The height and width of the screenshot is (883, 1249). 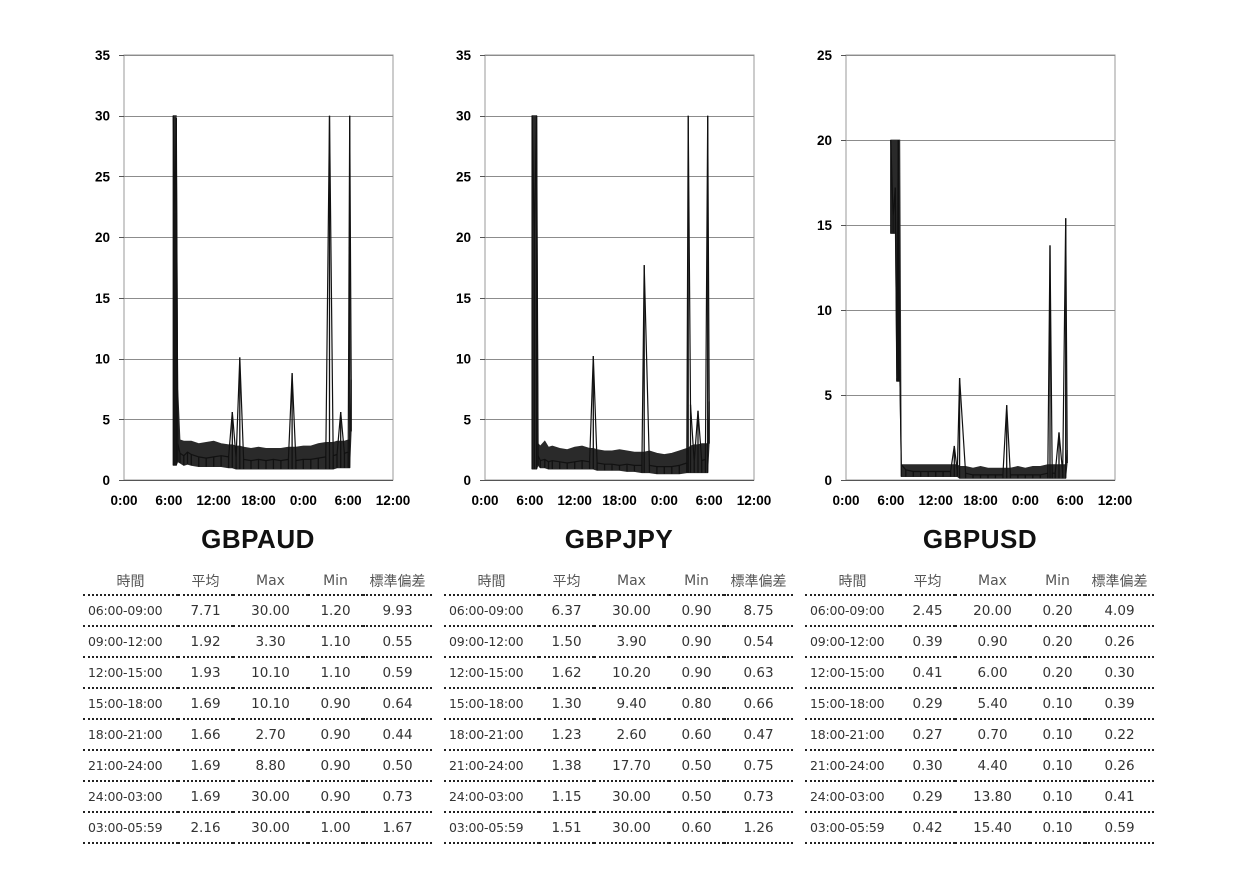 What do you see at coordinates (335, 828) in the screenshot?
I see `value-cell: 1.00` at bounding box center [335, 828].